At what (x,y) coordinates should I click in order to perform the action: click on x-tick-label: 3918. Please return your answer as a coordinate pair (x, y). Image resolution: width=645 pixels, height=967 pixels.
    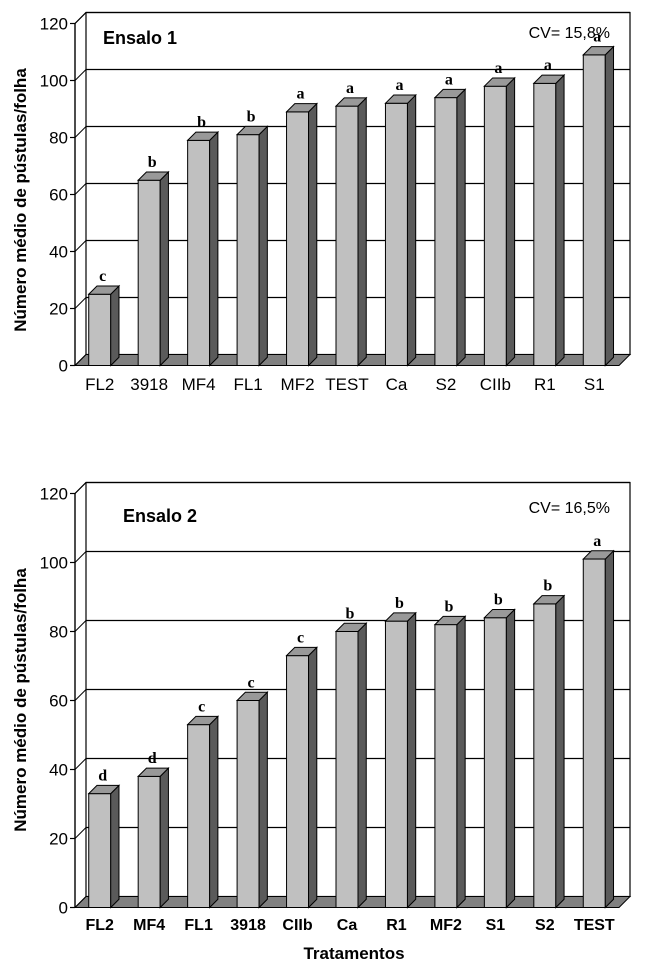
    Looking at the image, I should click on (248, 925).